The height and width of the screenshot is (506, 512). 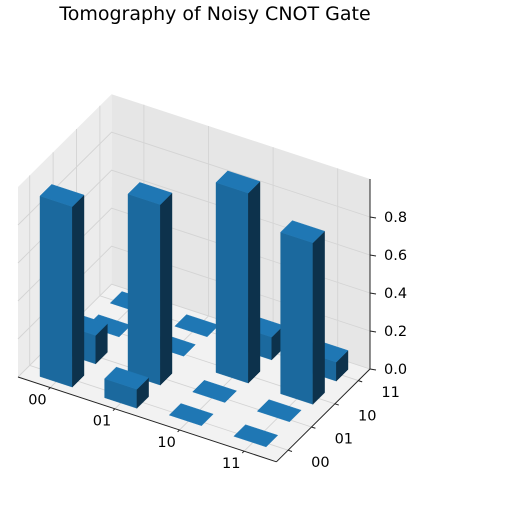 I want to click on z-tick-label: 0.8, so click(x=395, y=218).